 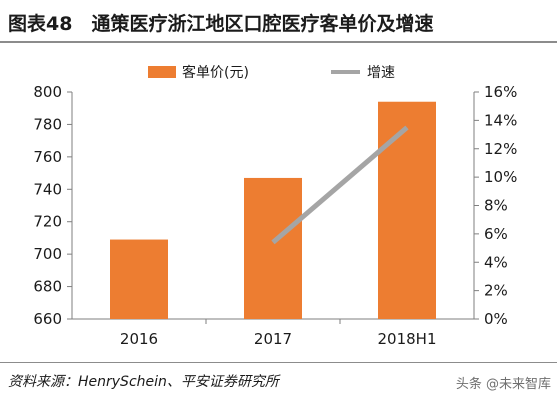 I want to click on y-left-tick-label: 780, so click(x=47, y=124).